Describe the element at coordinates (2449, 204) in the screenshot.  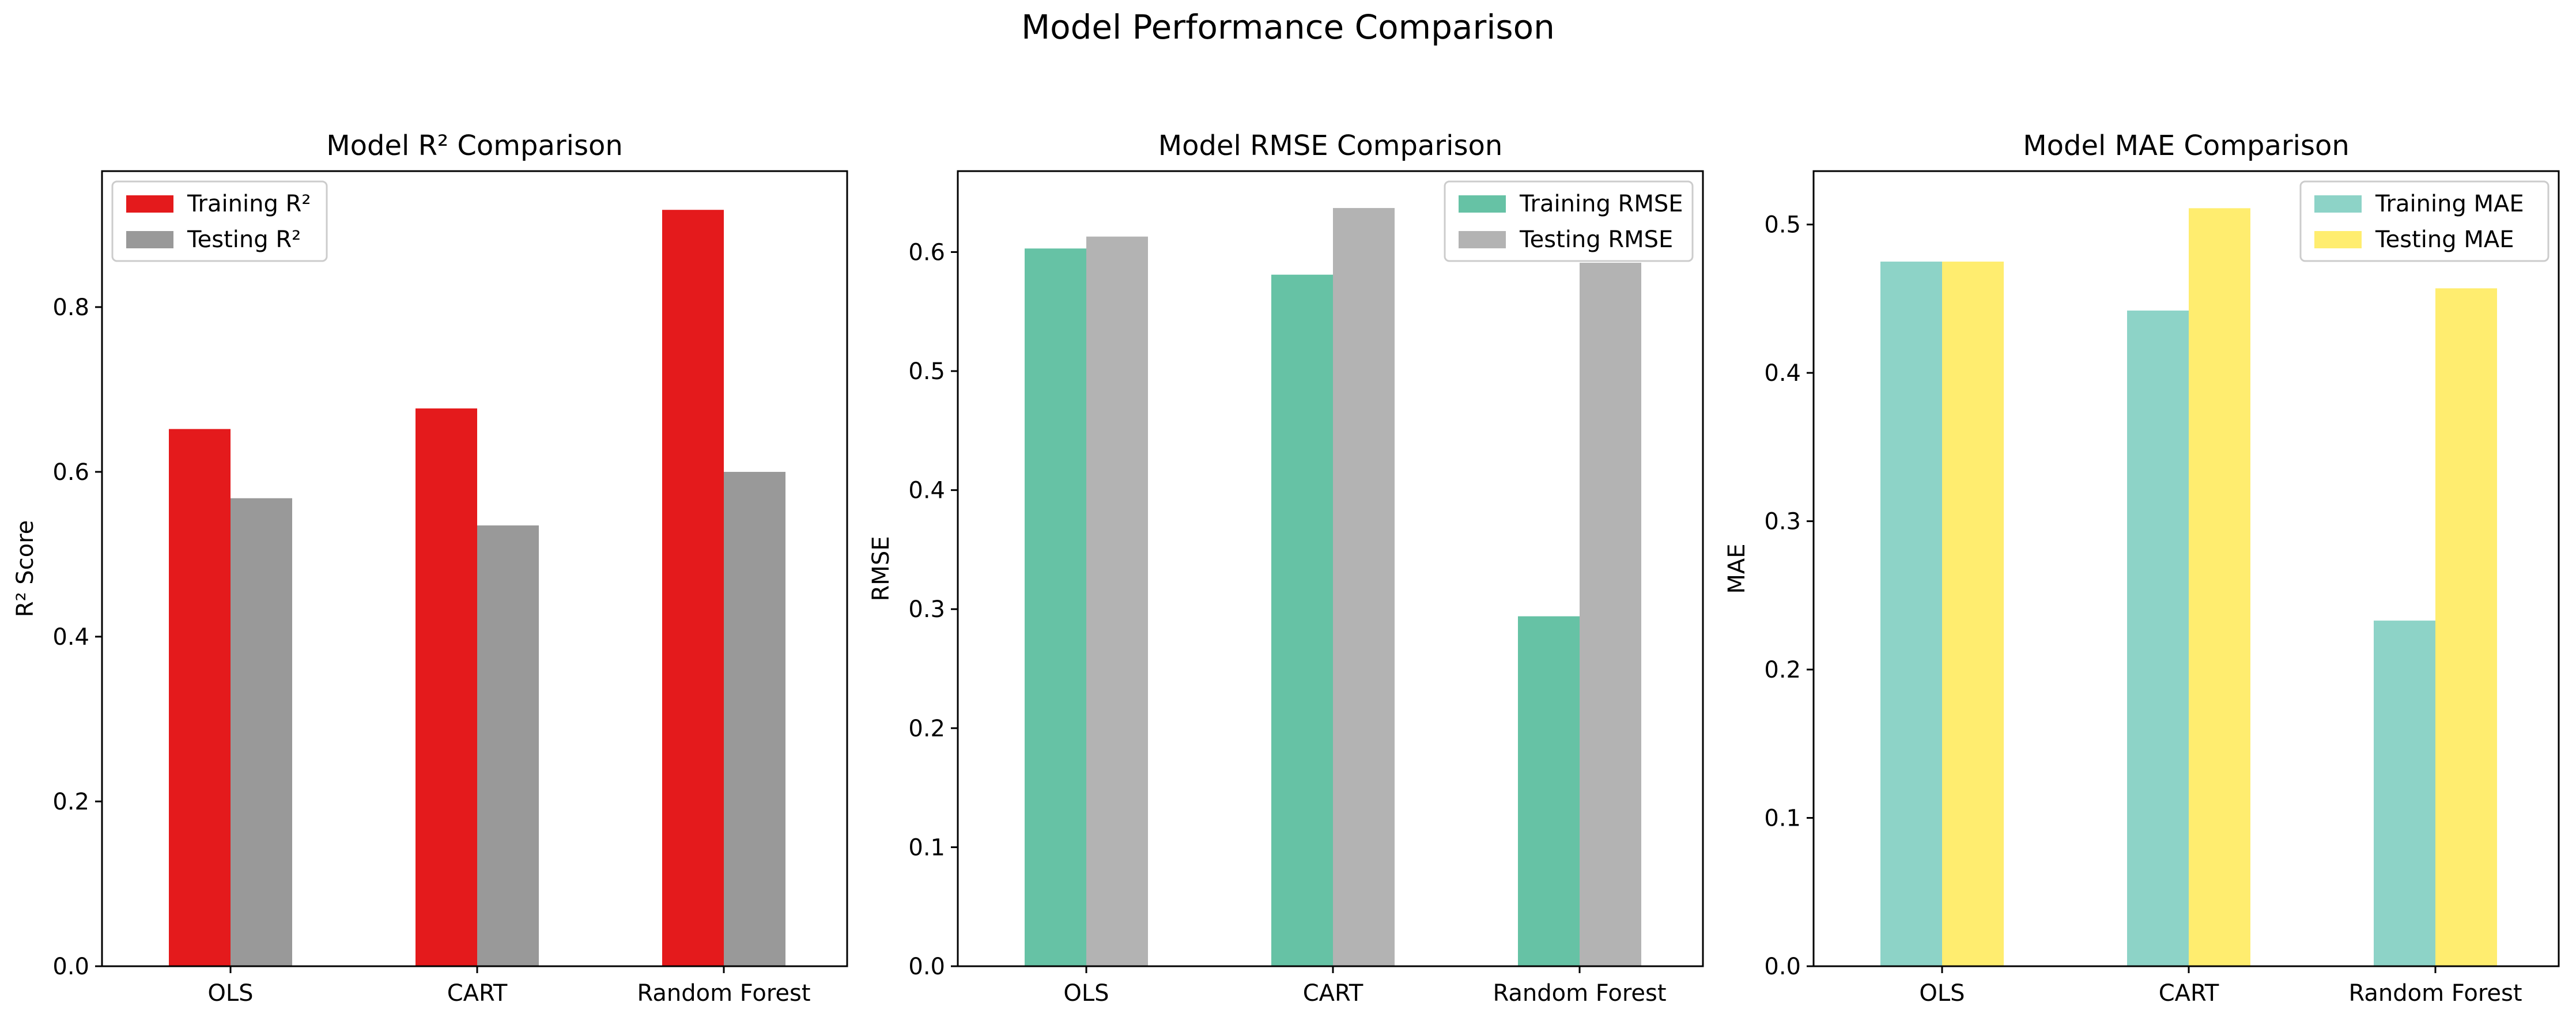
I see `legend-label: Training MAE` at that location.